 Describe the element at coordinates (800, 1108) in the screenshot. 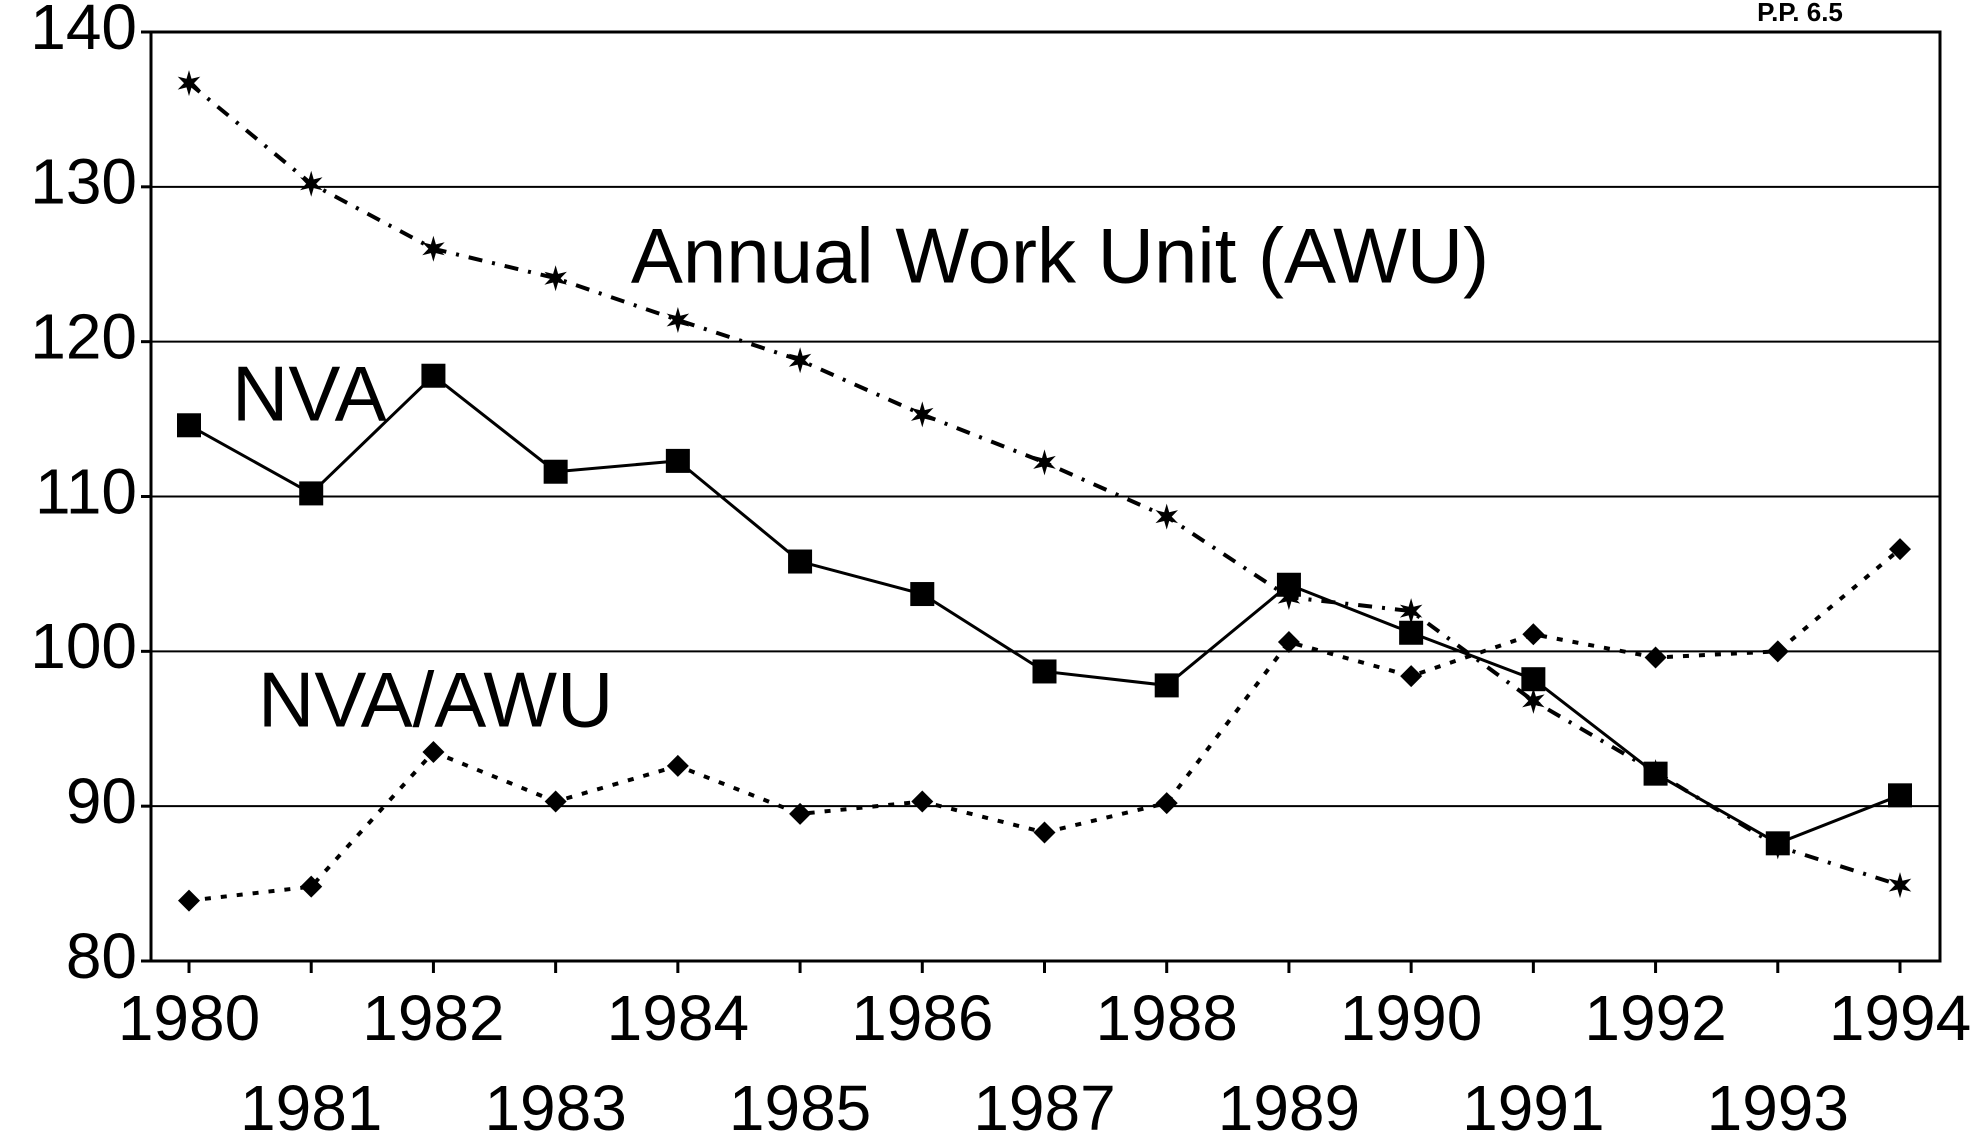

I see `x-tick-label: 1985` at that location.